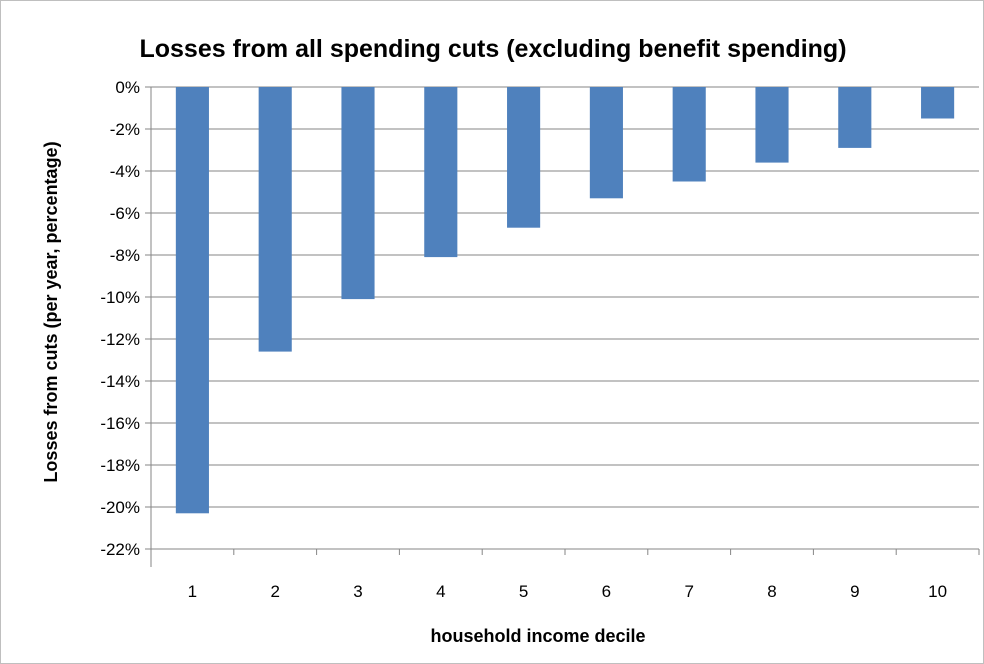  Describe the element at coordinates (606, 591) in the screenshot. I see `x-tick-label: 6` at that location.